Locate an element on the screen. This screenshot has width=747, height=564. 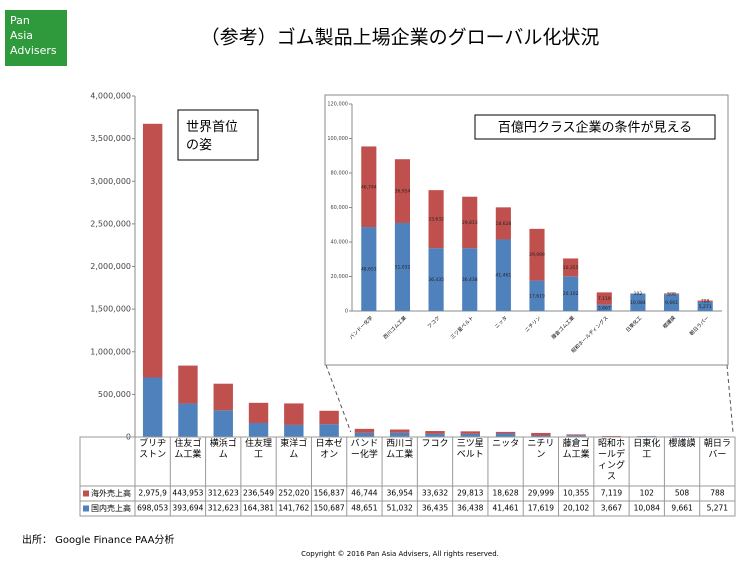
y-tick-label: 4,000,000 is located at coordinates (110, 96).